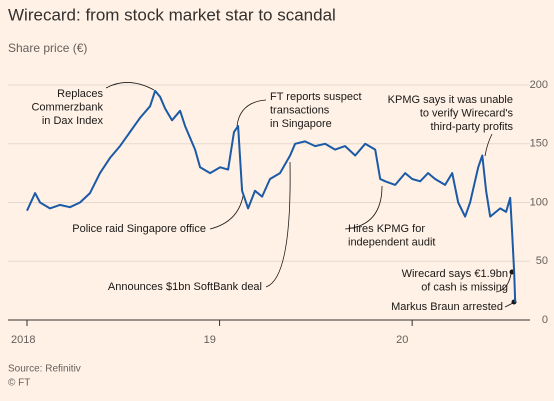 The height and width of the screenshot is (401, 554). What do you see at coordinates (471, 127) in the screenshot?
I see `annotation: third-party profits` at bounding box center [471, 127].